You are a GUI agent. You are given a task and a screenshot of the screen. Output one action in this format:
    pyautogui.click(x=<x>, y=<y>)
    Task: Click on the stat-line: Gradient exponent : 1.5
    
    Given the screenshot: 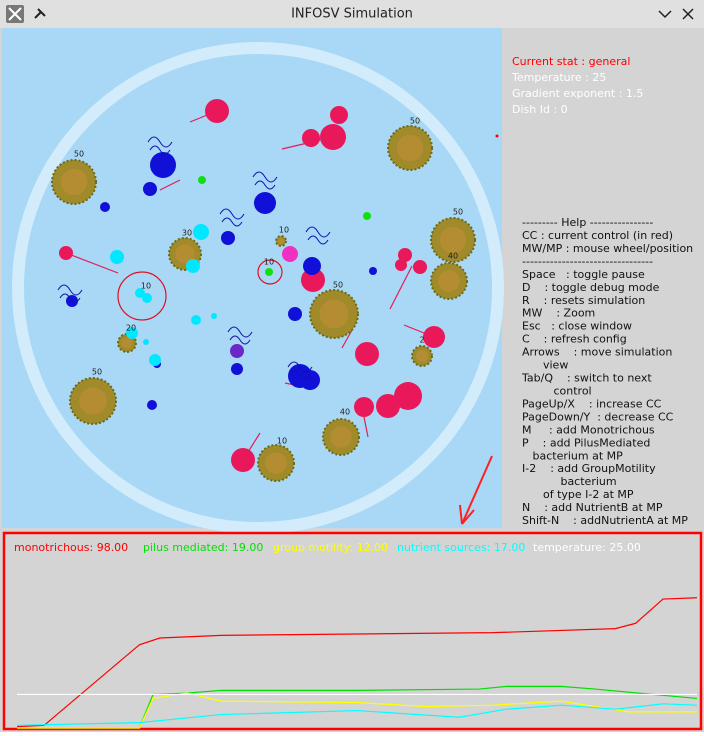 What is the action you would take?
    pyautogui.click(x=577, y=93)
    